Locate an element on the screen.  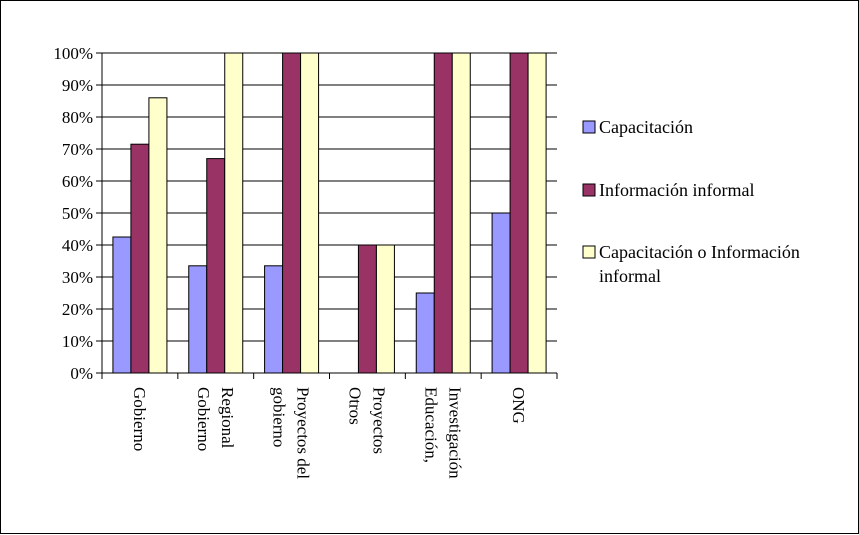
x-tick-label: Proyectos is located at coordinates (378, 420).